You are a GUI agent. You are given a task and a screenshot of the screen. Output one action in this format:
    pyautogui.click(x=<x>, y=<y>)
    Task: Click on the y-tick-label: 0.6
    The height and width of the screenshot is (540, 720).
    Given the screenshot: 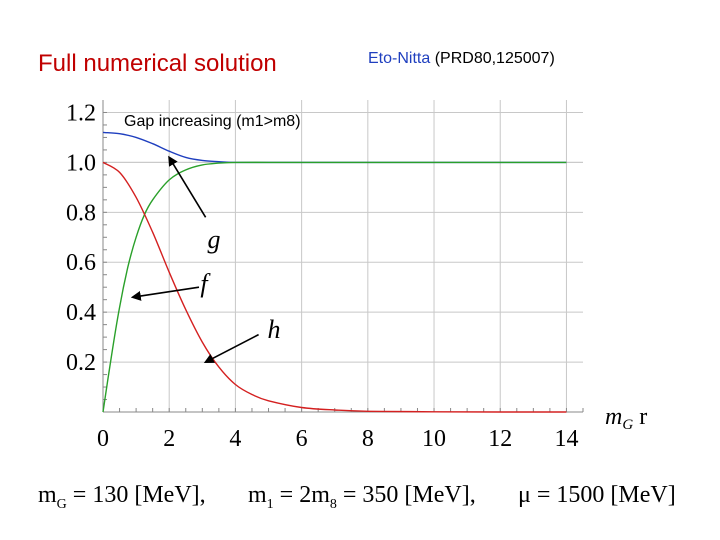 What is the action you would take?
    pyautogui.click(x=81, y=263)
    